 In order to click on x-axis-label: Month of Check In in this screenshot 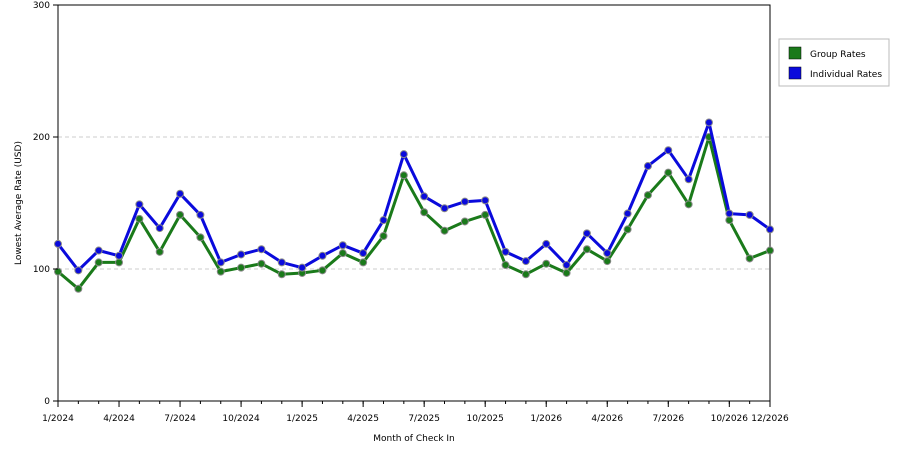, I will do `click(414, 439)`.